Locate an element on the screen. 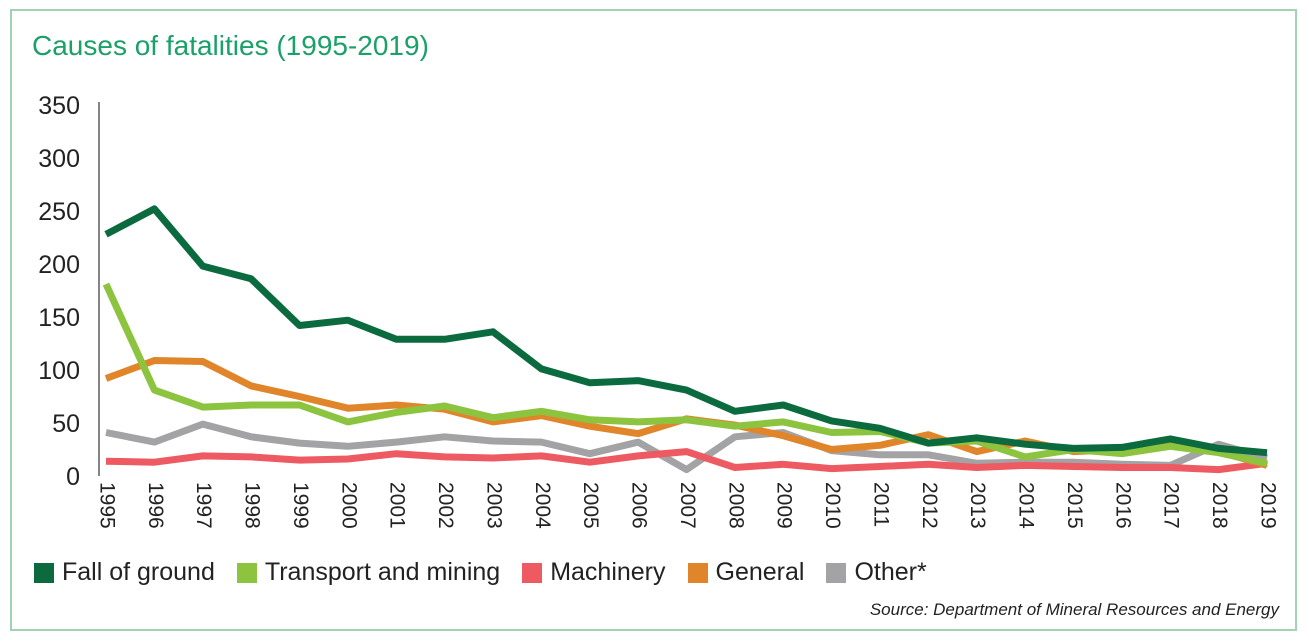 The image size is (1309, 644). x-tick-label: 2000 is located at coordinates (348, 505).